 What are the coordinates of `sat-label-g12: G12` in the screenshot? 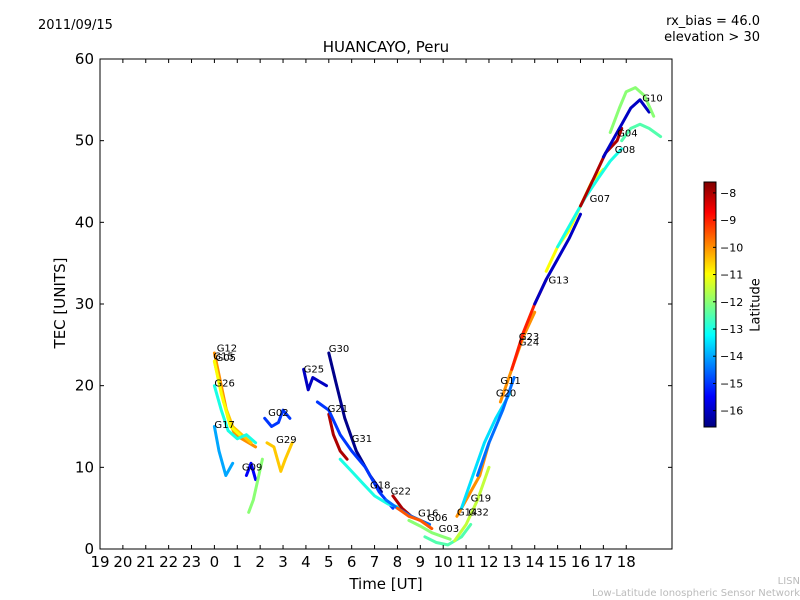 It's located at (227, 348).